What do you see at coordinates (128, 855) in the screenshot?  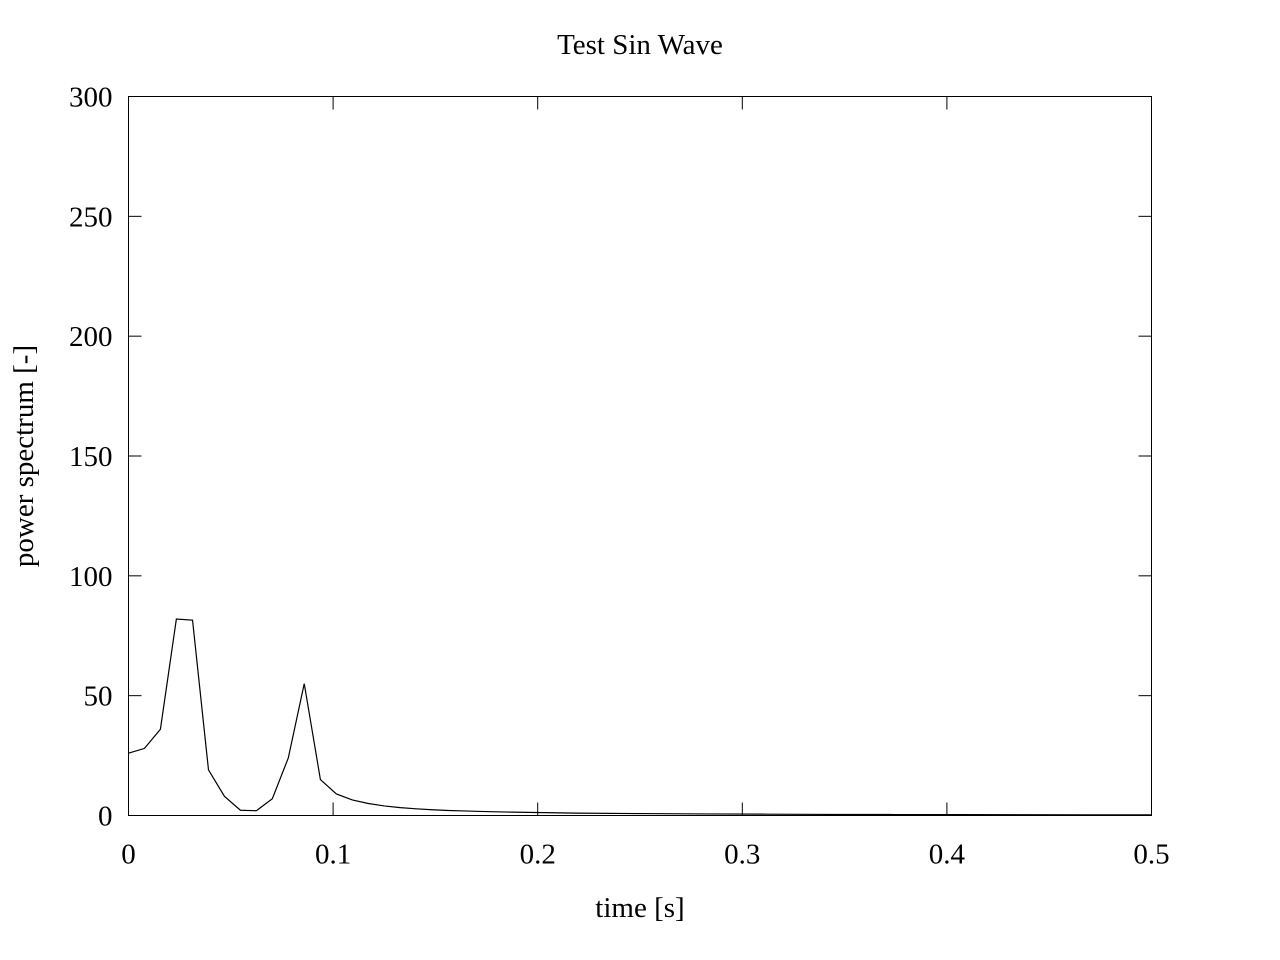 I see `x-tick-label: 0` at bounding box center [128, 855].